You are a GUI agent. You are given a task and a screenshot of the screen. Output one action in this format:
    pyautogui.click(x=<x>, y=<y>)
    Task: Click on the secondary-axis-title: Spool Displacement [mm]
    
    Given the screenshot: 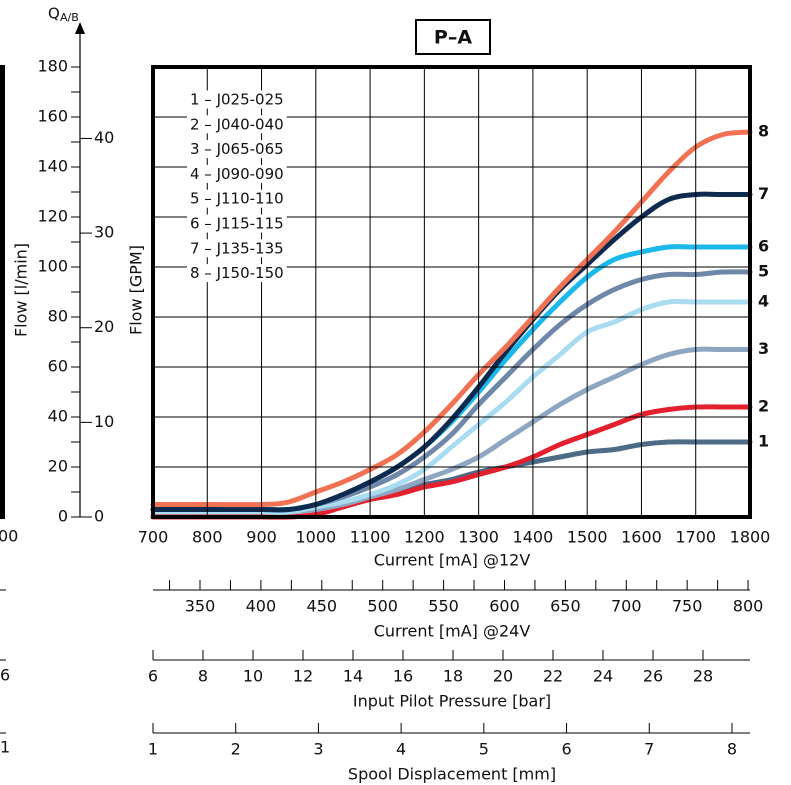 What is the action you would take?
    pyautogui.click(x=452, y=774)
    